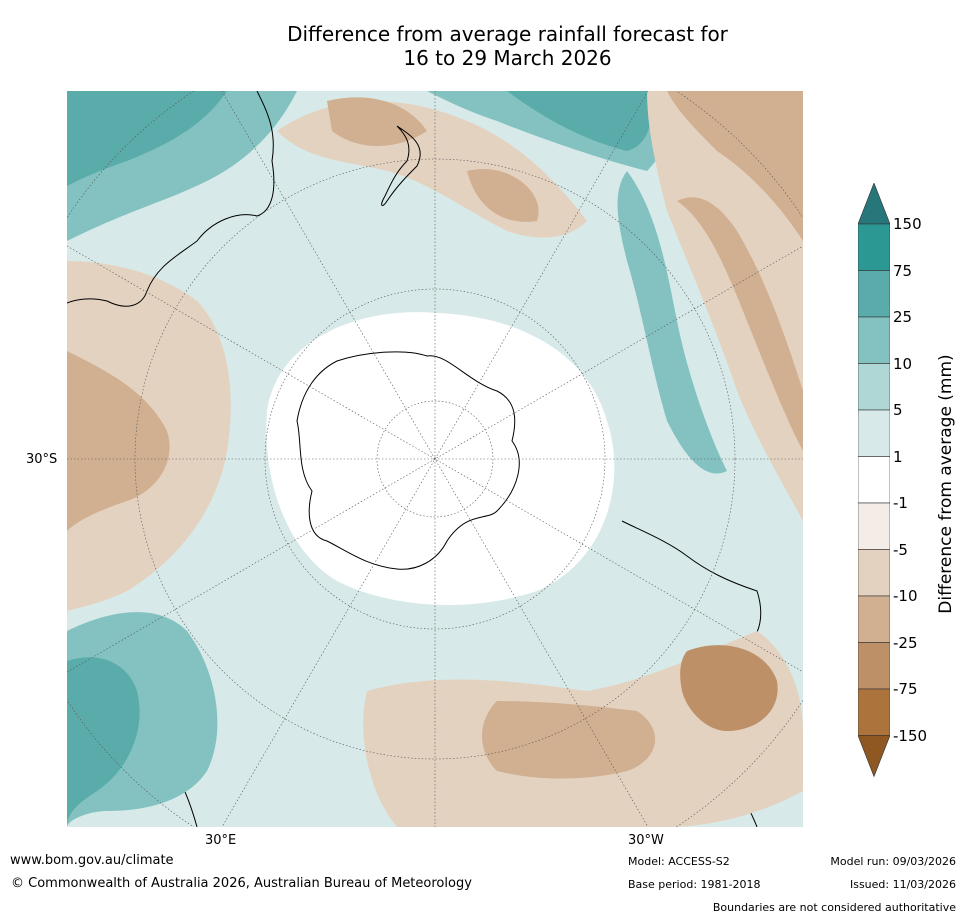 The height and width of the screenshot is (919, 965). Describe the element at coordinates (905, 689) in the screenshot. I see `colorbar-tick-label: -75` at that location.